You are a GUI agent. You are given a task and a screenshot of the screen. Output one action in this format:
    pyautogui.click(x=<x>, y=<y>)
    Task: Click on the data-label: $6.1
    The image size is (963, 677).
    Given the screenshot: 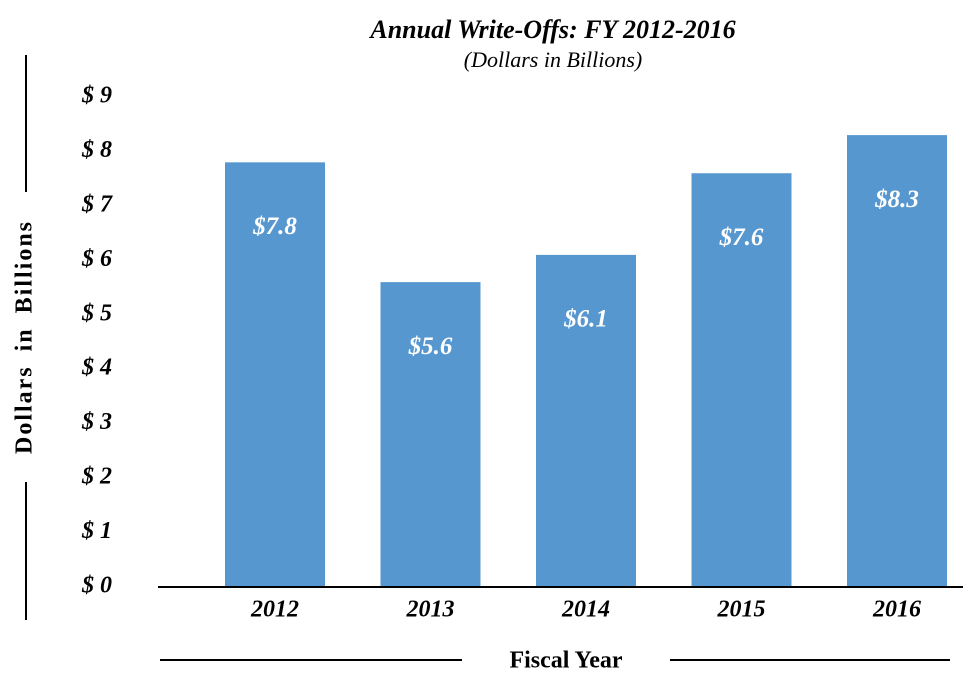 What is the action you would take?
    pyautogui.click(x=585, y=319)
    